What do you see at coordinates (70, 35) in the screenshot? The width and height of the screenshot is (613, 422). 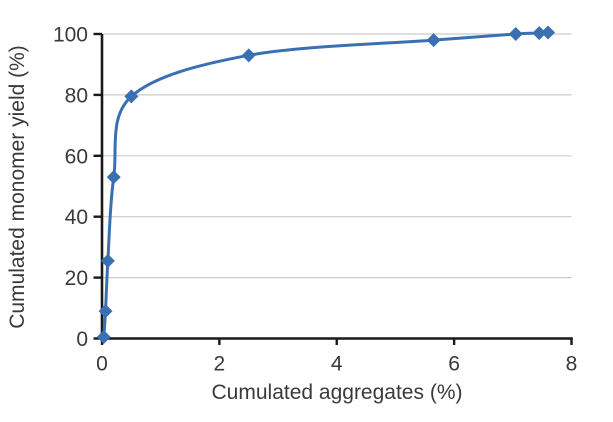 I see `y-tick-label-100: 100` at bounding box center [70, 35].